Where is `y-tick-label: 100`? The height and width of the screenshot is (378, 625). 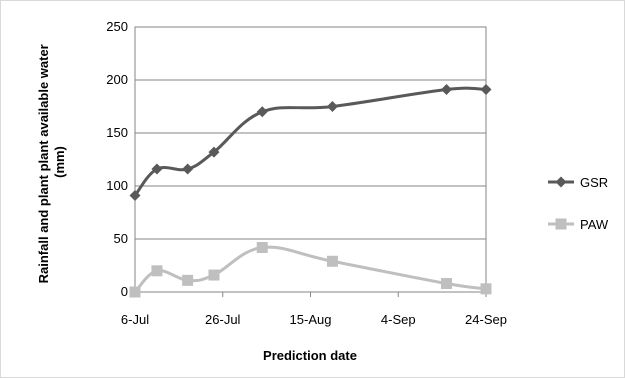 y-tick-label: 100 is located at coordinates (117, 185).